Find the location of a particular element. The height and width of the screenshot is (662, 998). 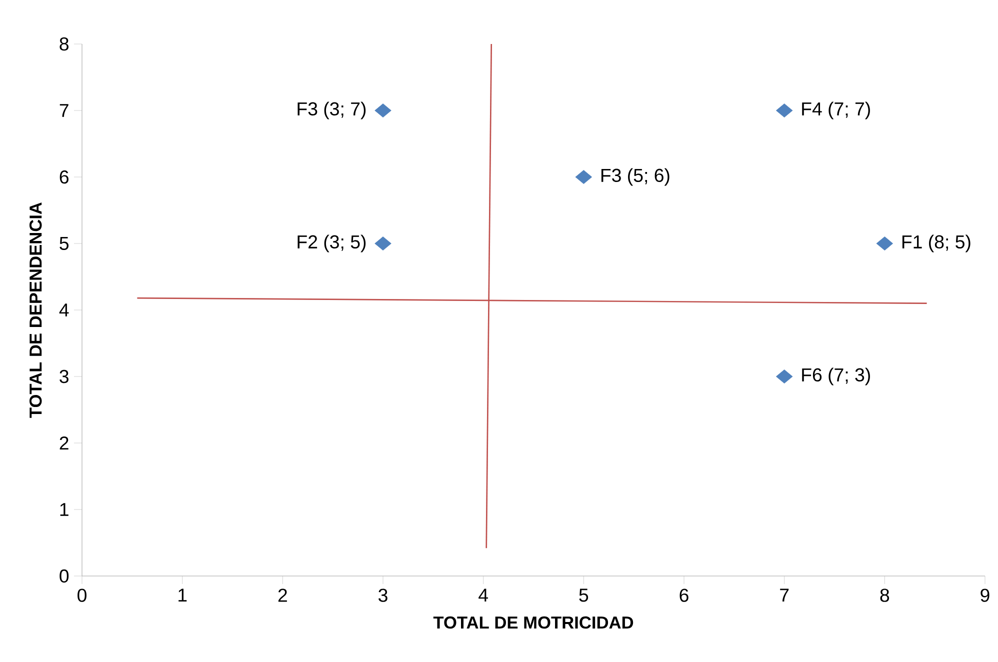

y-tick-label: 6 is located at coordinates (64, 177).